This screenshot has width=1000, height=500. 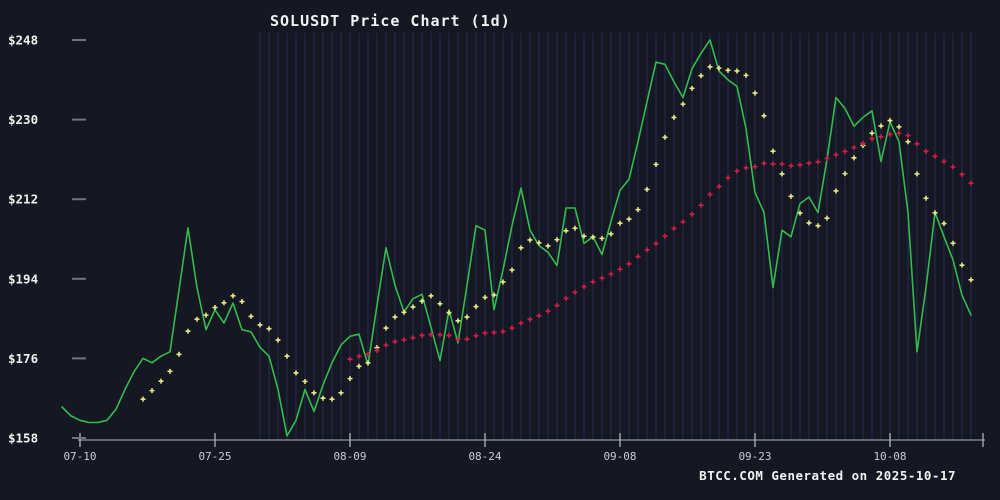 I want to click on x-tick-label: 07-10, so click(x=79, y=456).